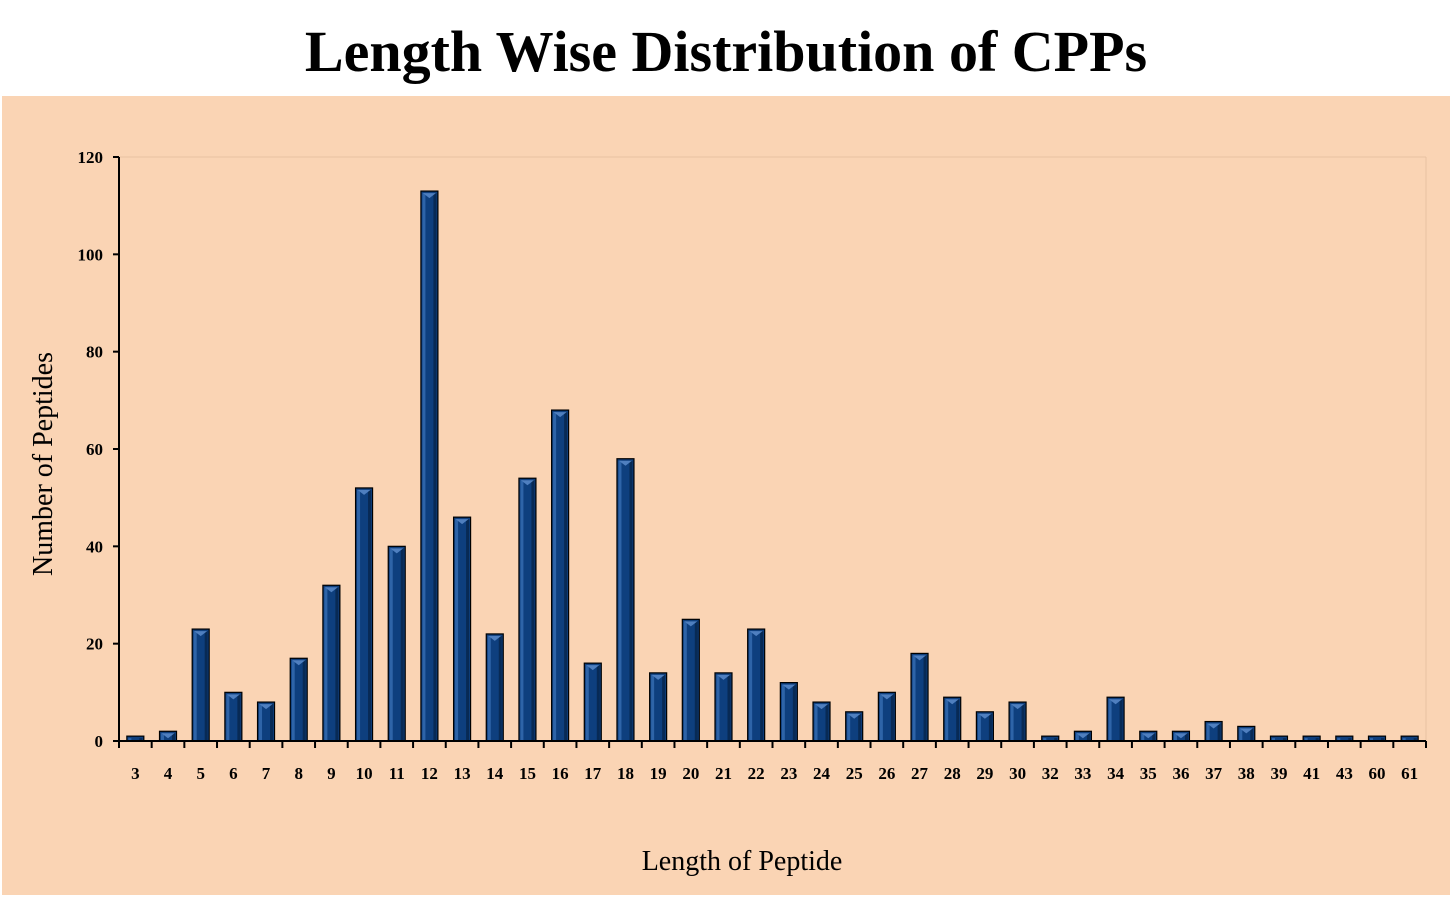 This screenshot has width=1452, height=897. I want to click on x-tick-label: 20, so click(690, 773).